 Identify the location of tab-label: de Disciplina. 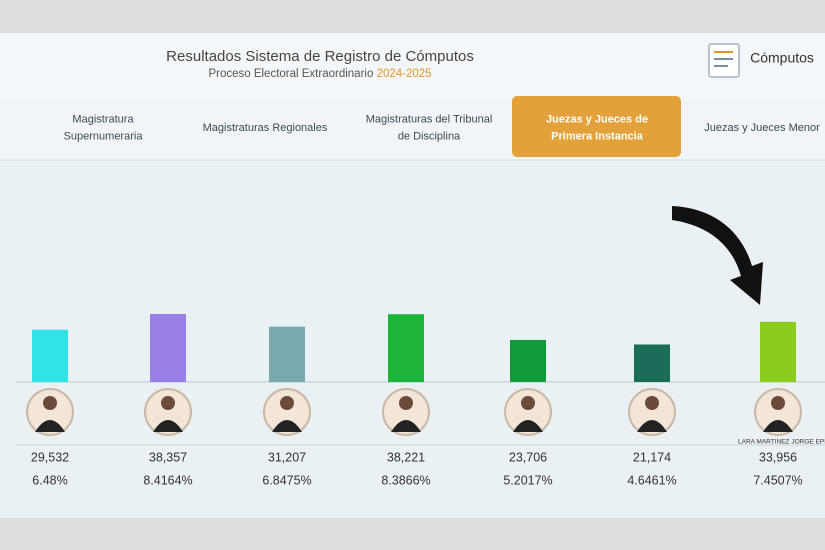
(429, 136).